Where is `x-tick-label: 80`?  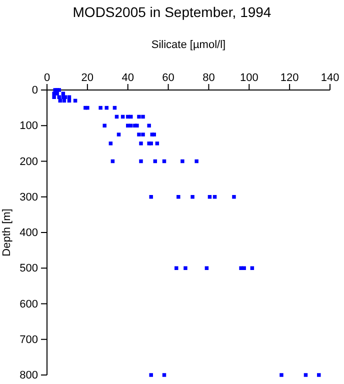 x-tick-label: 80 is located at coordinates (208, 78).